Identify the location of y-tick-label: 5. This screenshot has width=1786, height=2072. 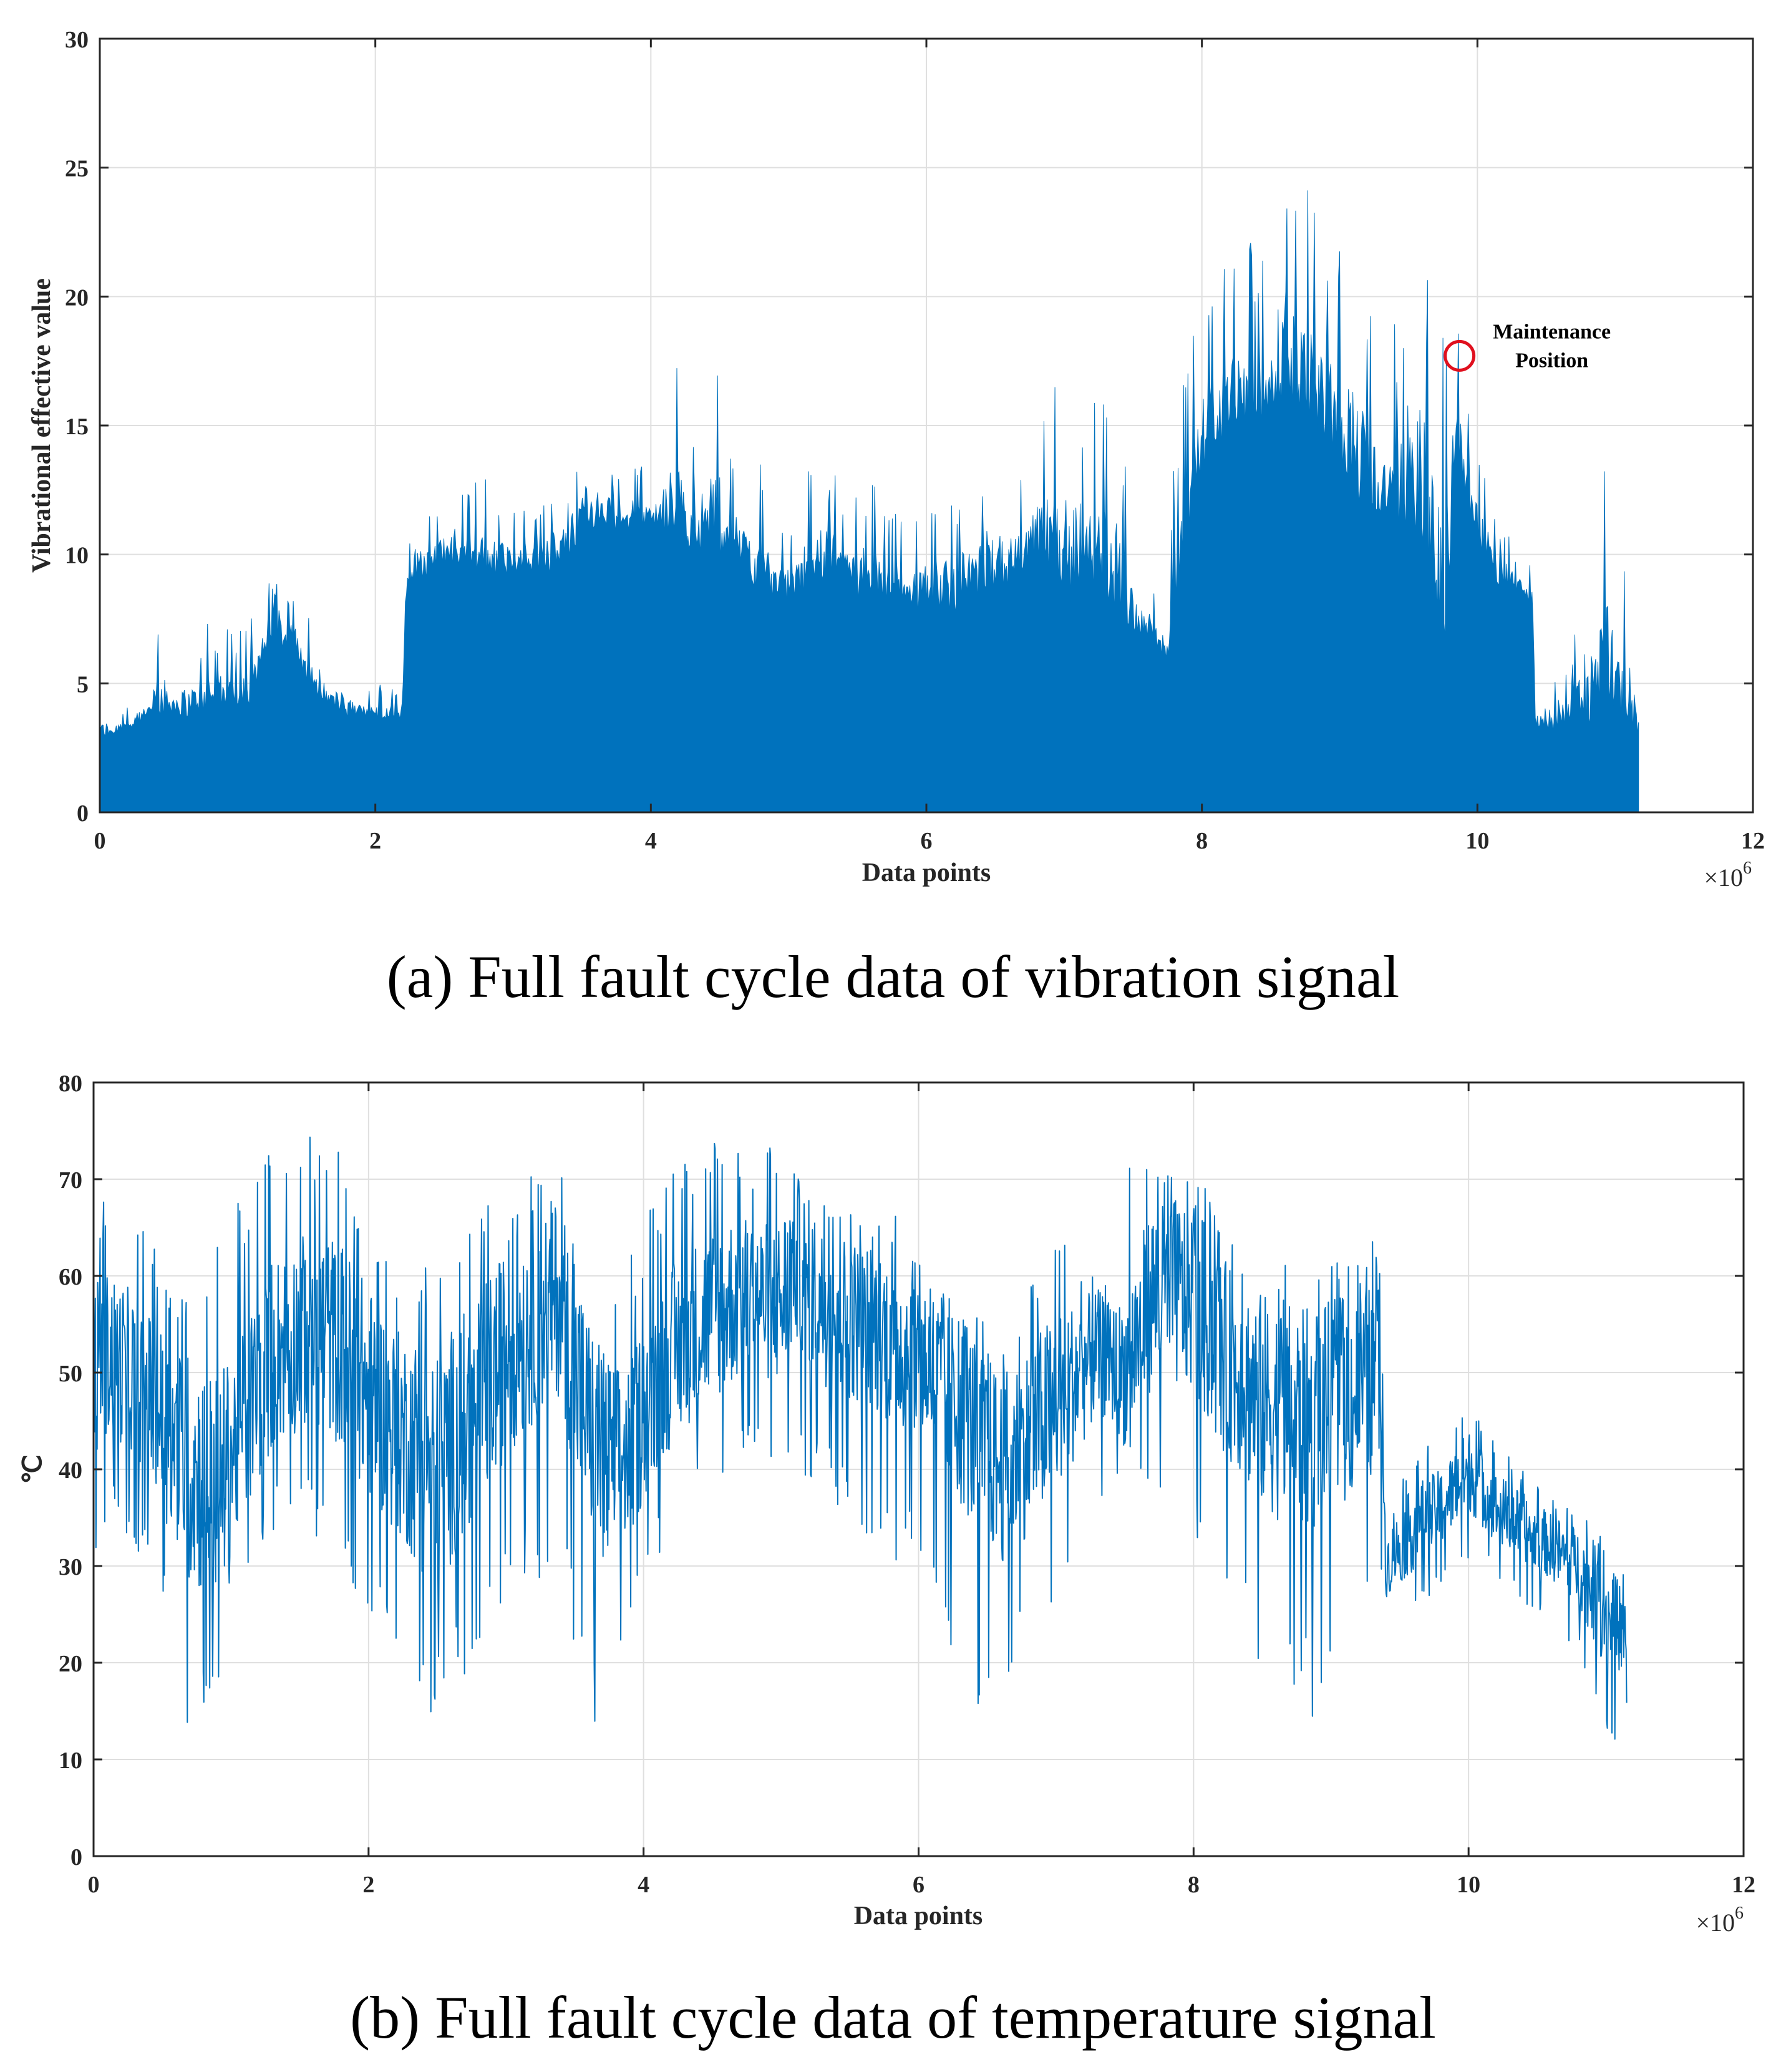
(83, 684).